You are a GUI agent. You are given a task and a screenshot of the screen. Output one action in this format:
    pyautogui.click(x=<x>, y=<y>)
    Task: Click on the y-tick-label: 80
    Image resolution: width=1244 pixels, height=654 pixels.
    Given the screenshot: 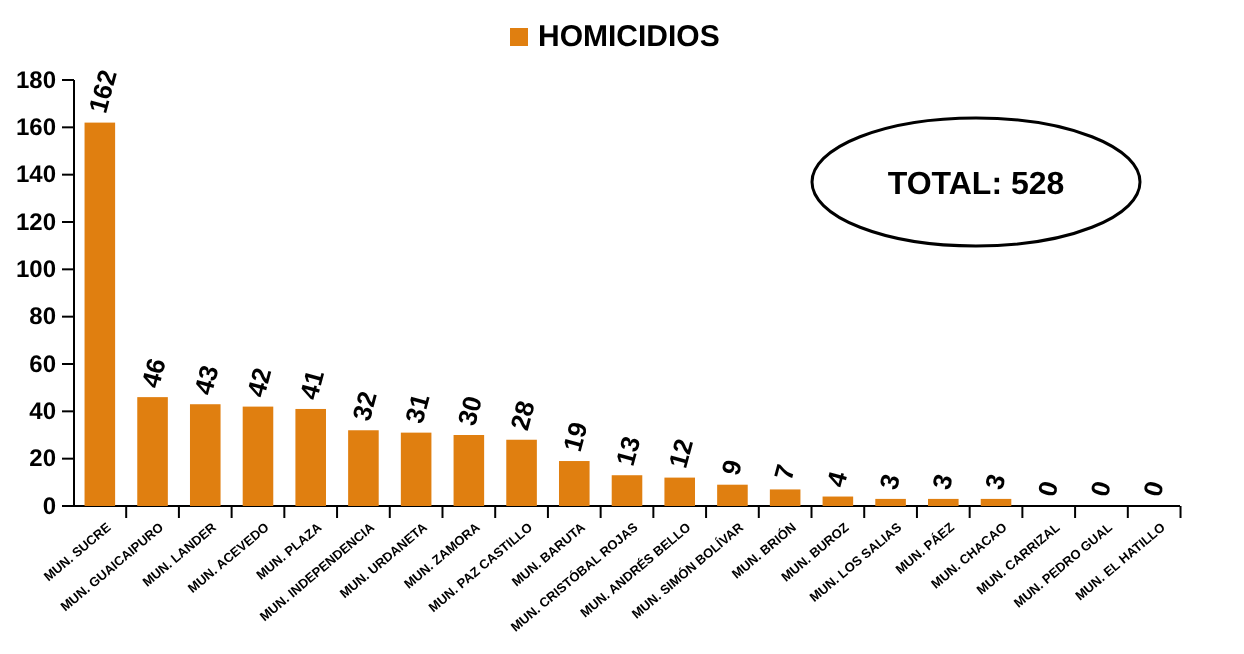 What is the action you would take?
    pyautogui.click(x=43, y=316)
    